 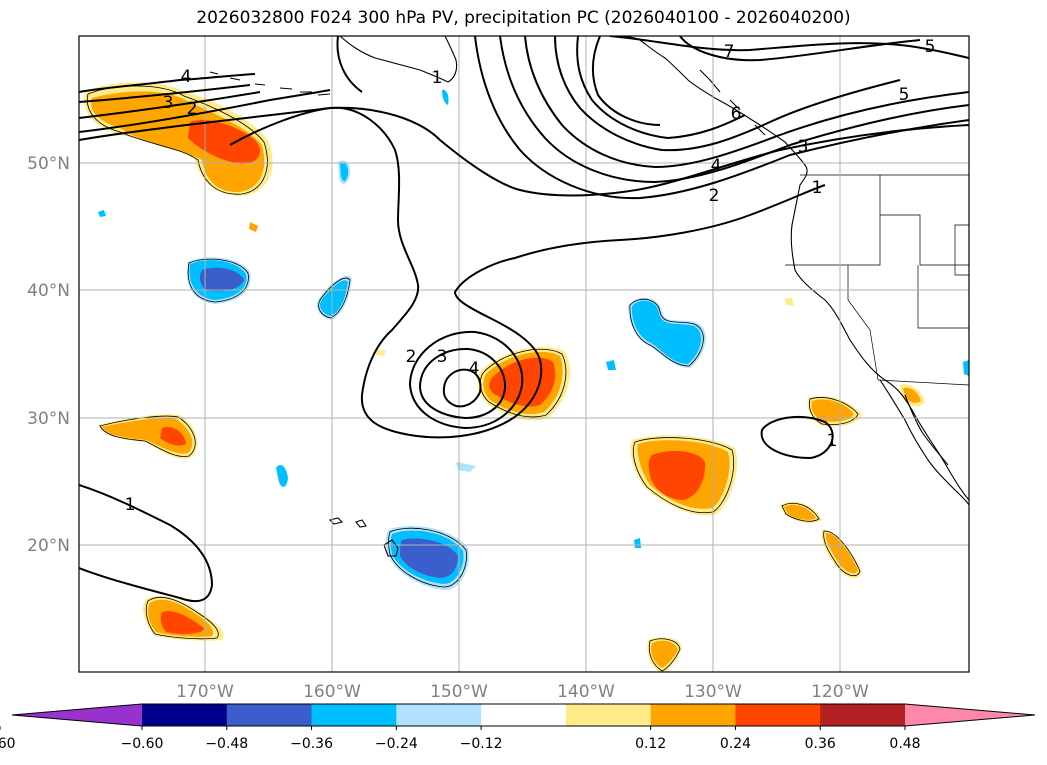 I want to click on lat-label: 30°N, so click(x=48, y=419).